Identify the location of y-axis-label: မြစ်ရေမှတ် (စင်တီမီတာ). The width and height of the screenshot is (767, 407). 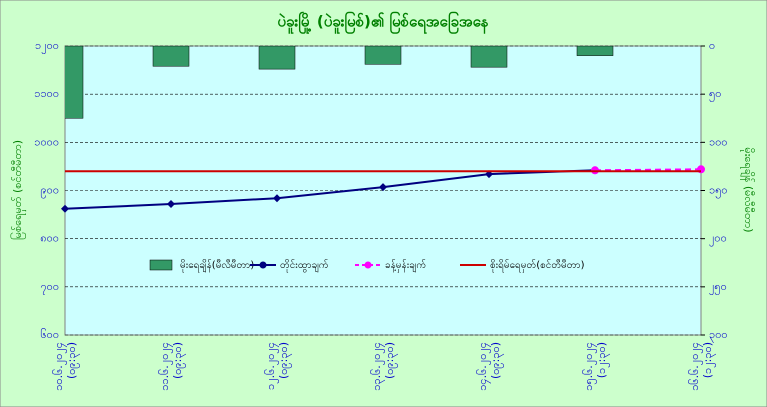
(18, 190).